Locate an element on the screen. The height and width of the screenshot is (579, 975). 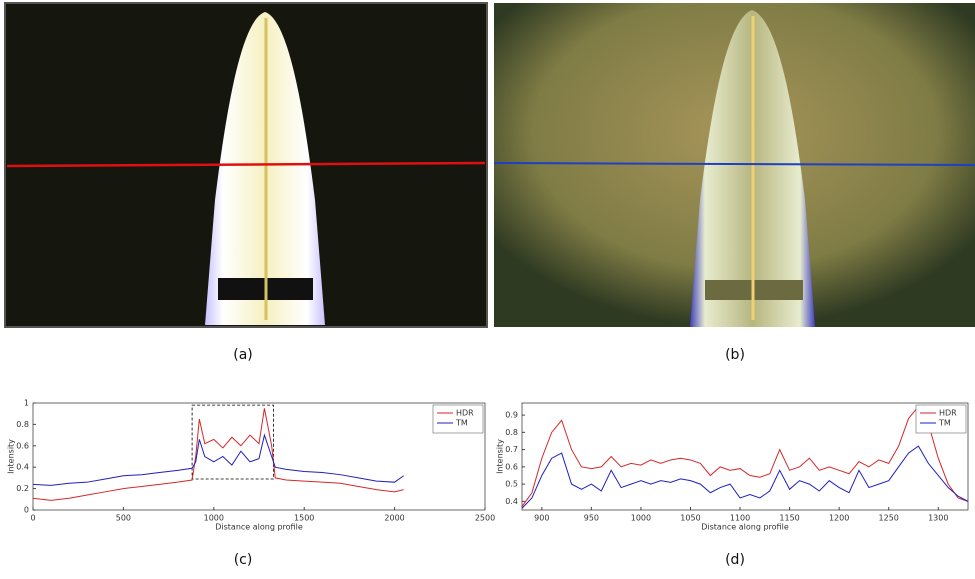
x-tick-label: 1100 is located at coordinates (740, 518).